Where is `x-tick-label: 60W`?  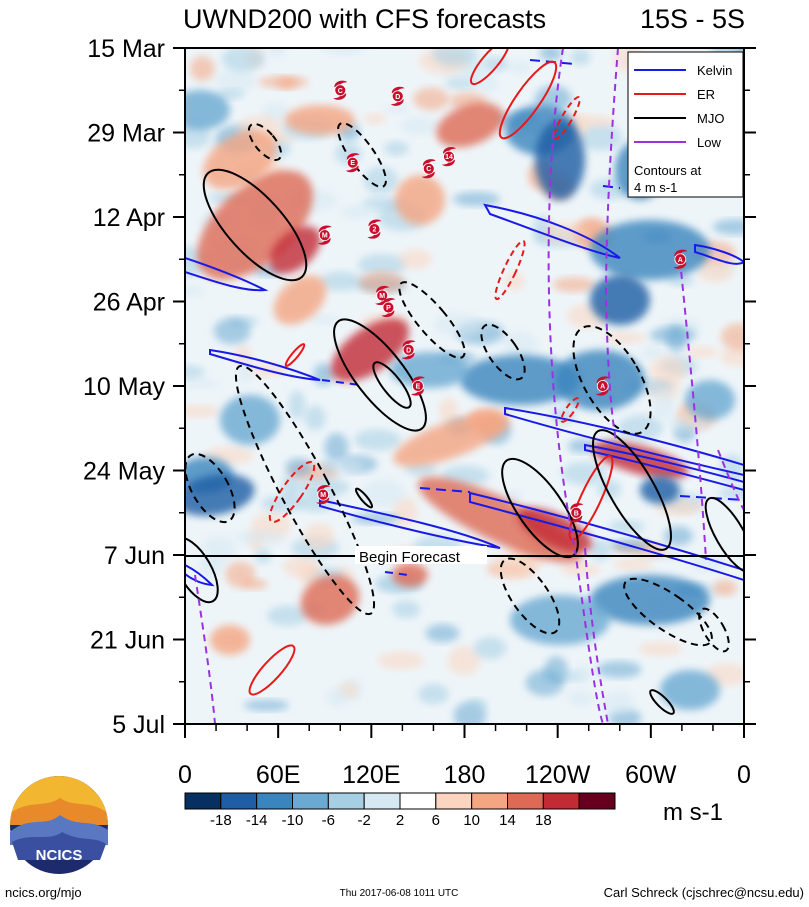
x-tick-label: 60W is located at coordinates (651, 775).